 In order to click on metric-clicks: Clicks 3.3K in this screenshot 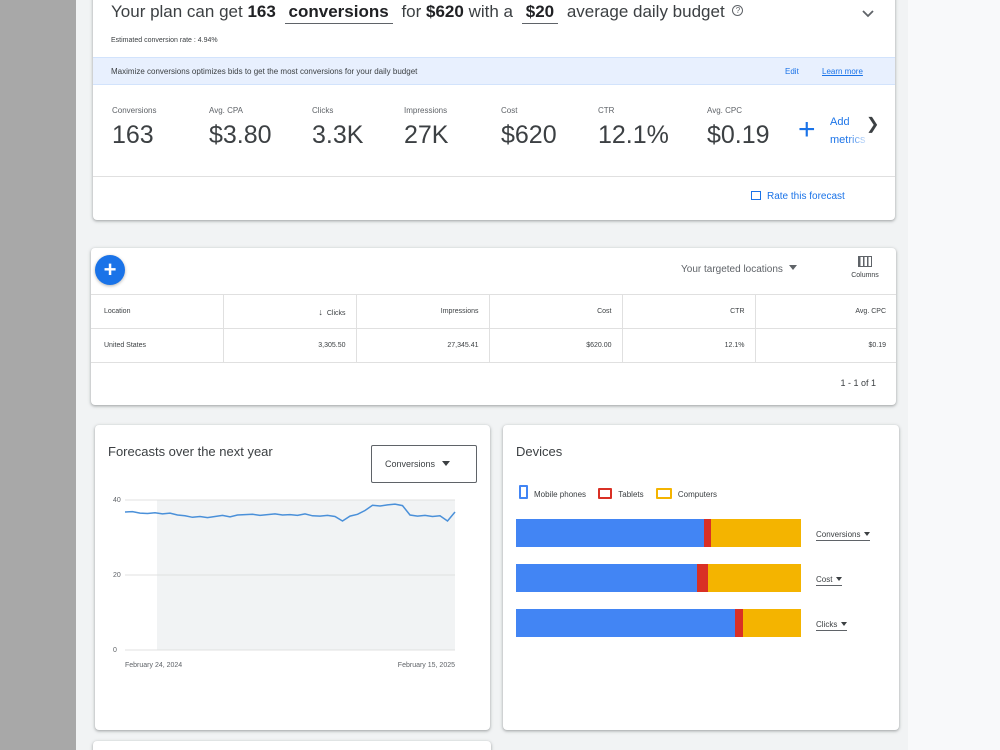, I will do `click(337, 128)`.